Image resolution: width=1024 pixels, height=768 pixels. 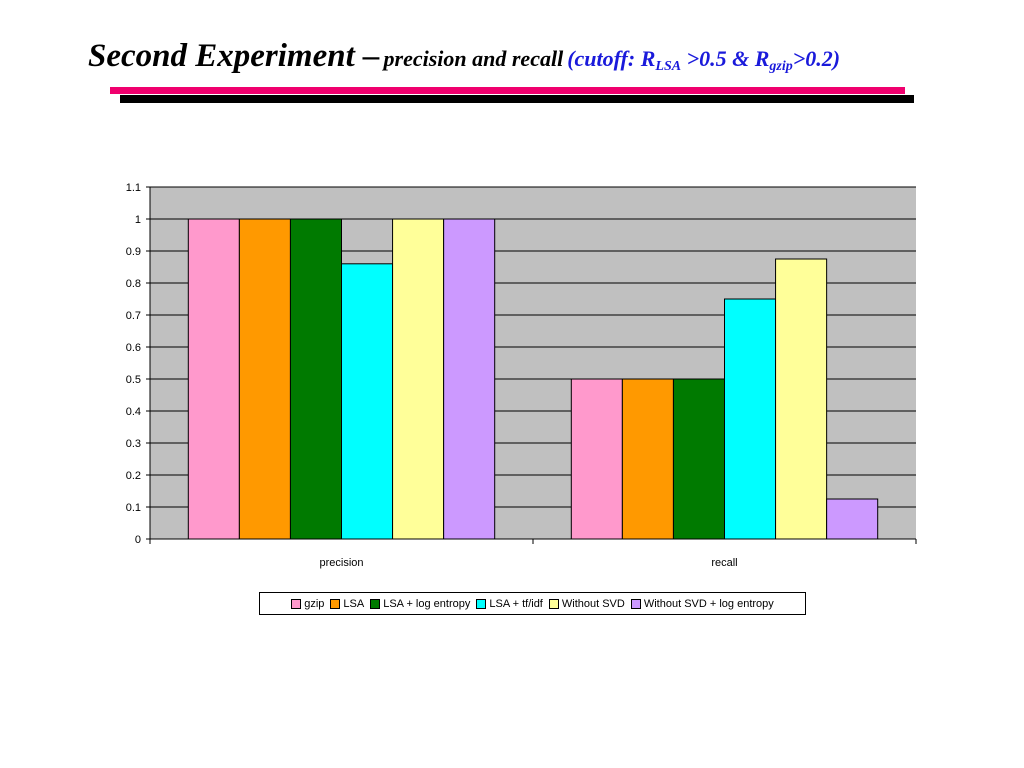 What do you see at coordinates (133, 284) in the screenshot?
I see `y-tick-label: 0.8` at bounding box center [133, 284].